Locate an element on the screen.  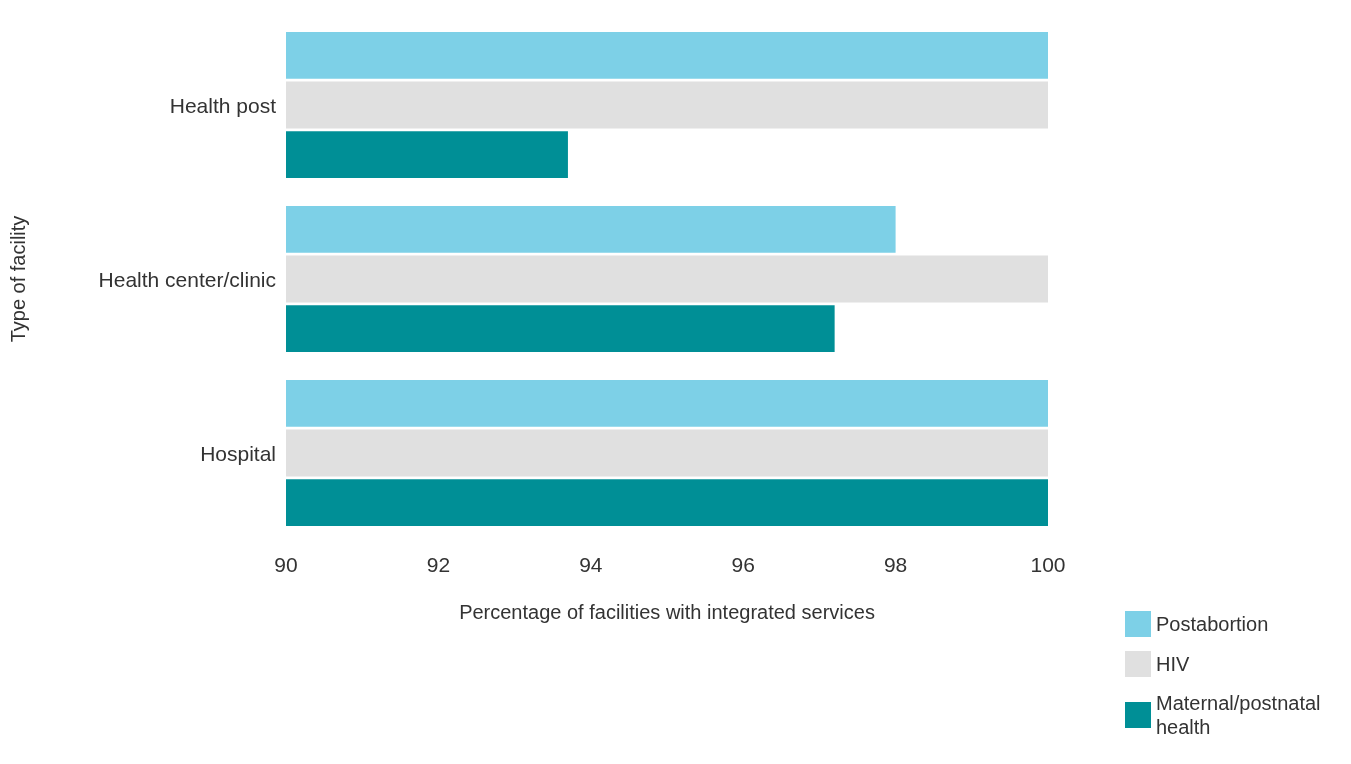
y-axis-title: Type of facility is located at coordinates (18, 279).